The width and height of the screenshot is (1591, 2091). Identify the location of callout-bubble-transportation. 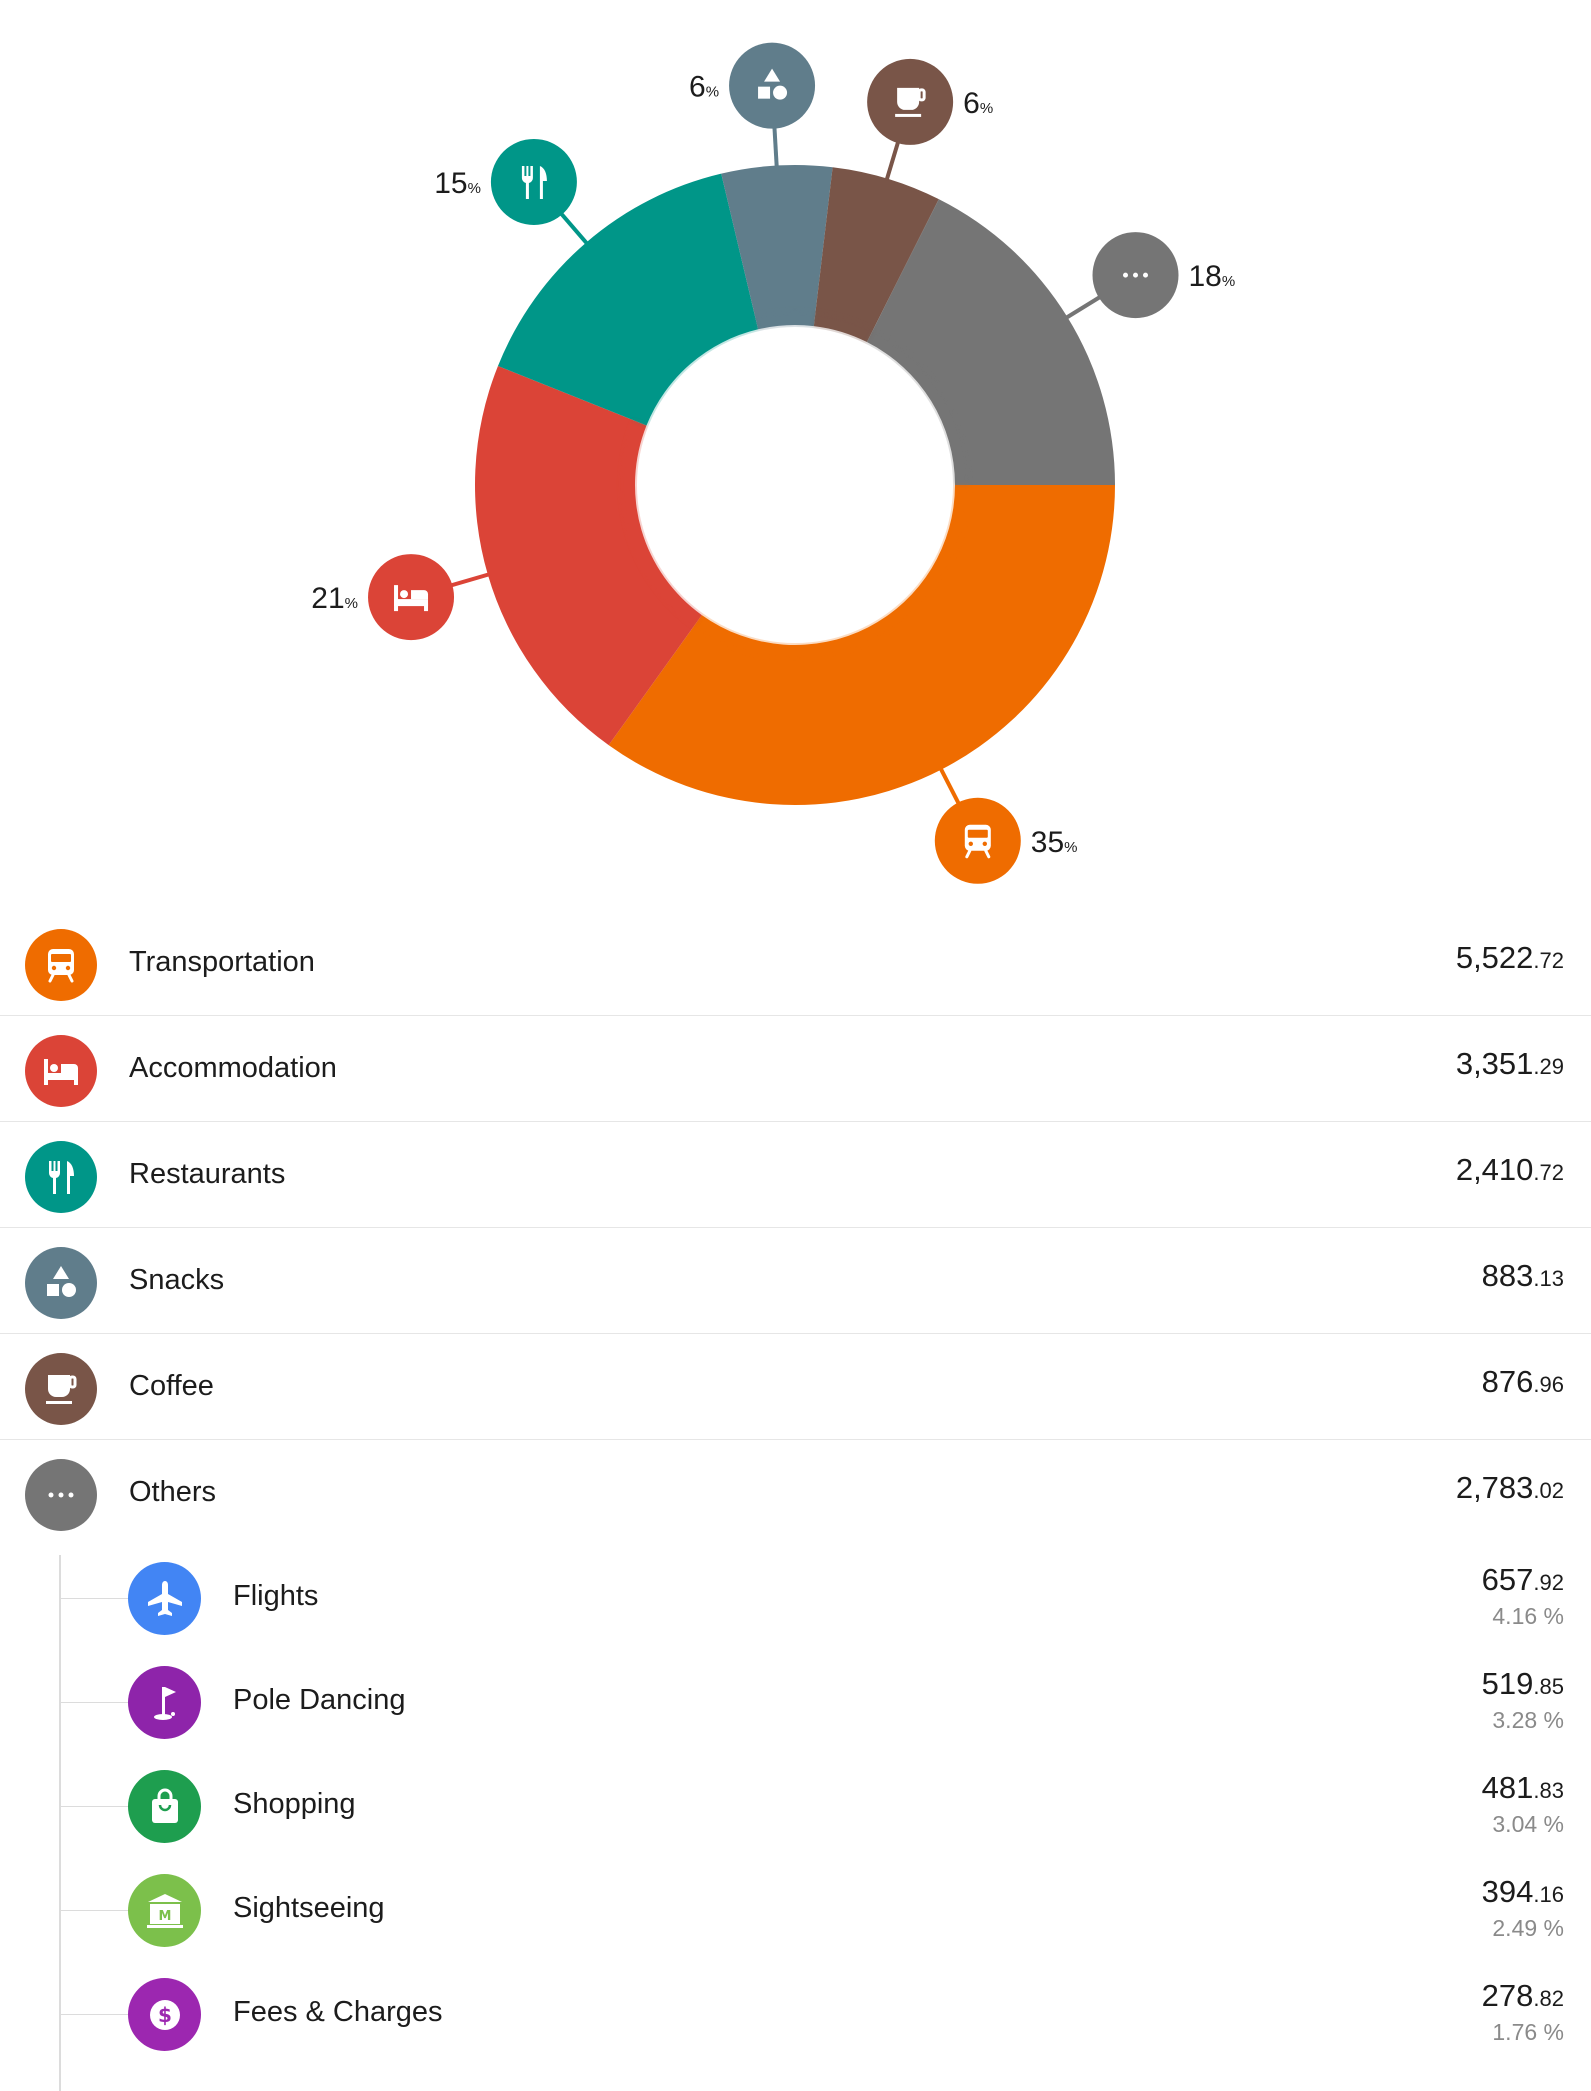
(977, 840).